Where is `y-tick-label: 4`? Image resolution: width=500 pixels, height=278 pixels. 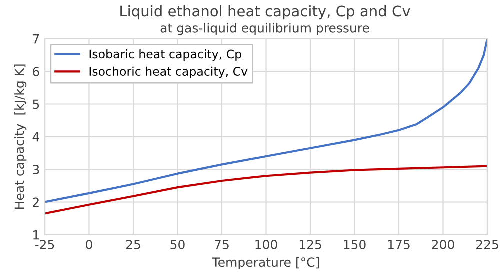
y-tick-label: 4 is located at coordinates (36, 137).